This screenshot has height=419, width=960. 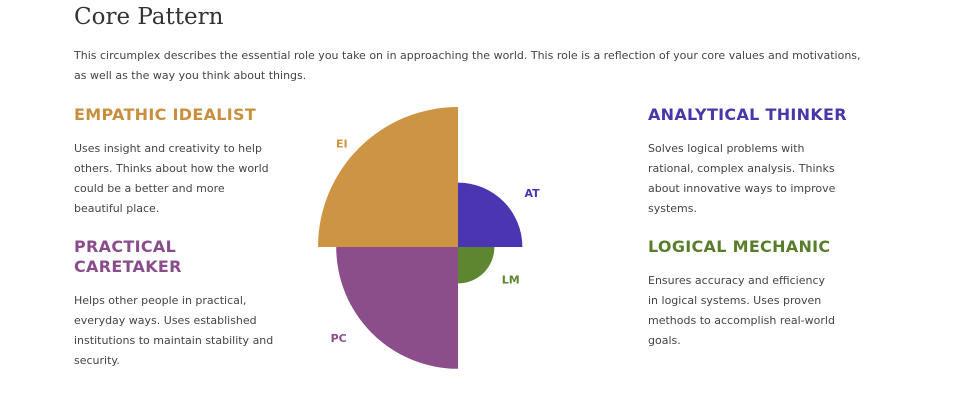 What do you see at coordinates (490, 214) in the screenshot?
I see `segment-at` at bounding box center [490, 214].